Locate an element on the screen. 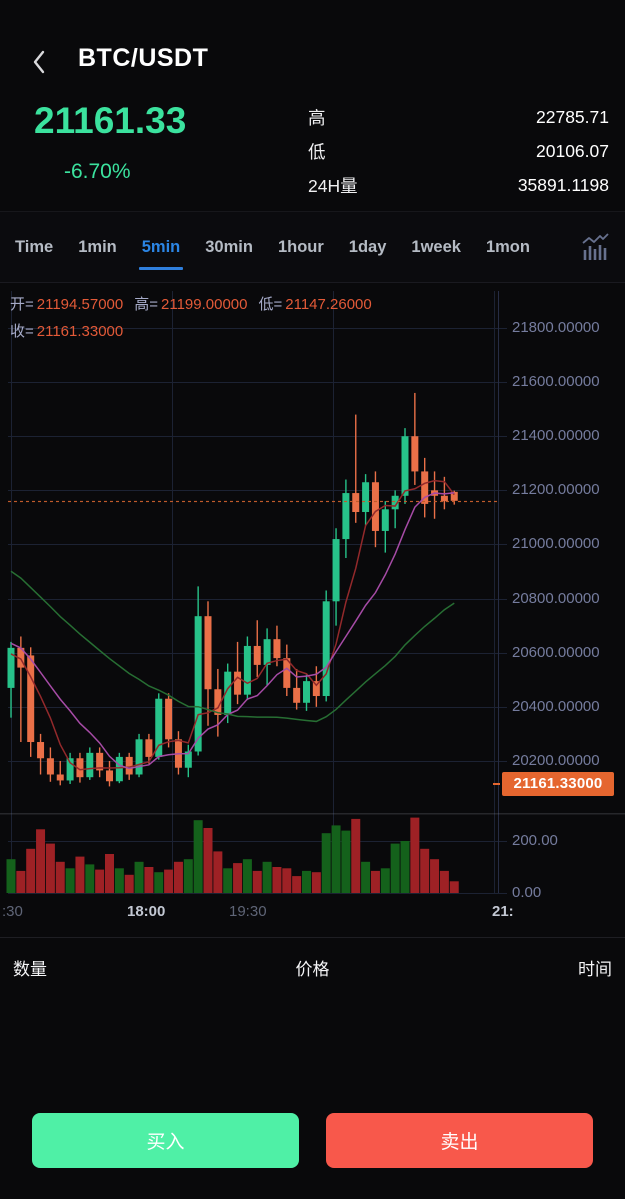 This screenshot has width=625, height=1199. time-axis-label: 18:00 is located at coordinates (146, 911).